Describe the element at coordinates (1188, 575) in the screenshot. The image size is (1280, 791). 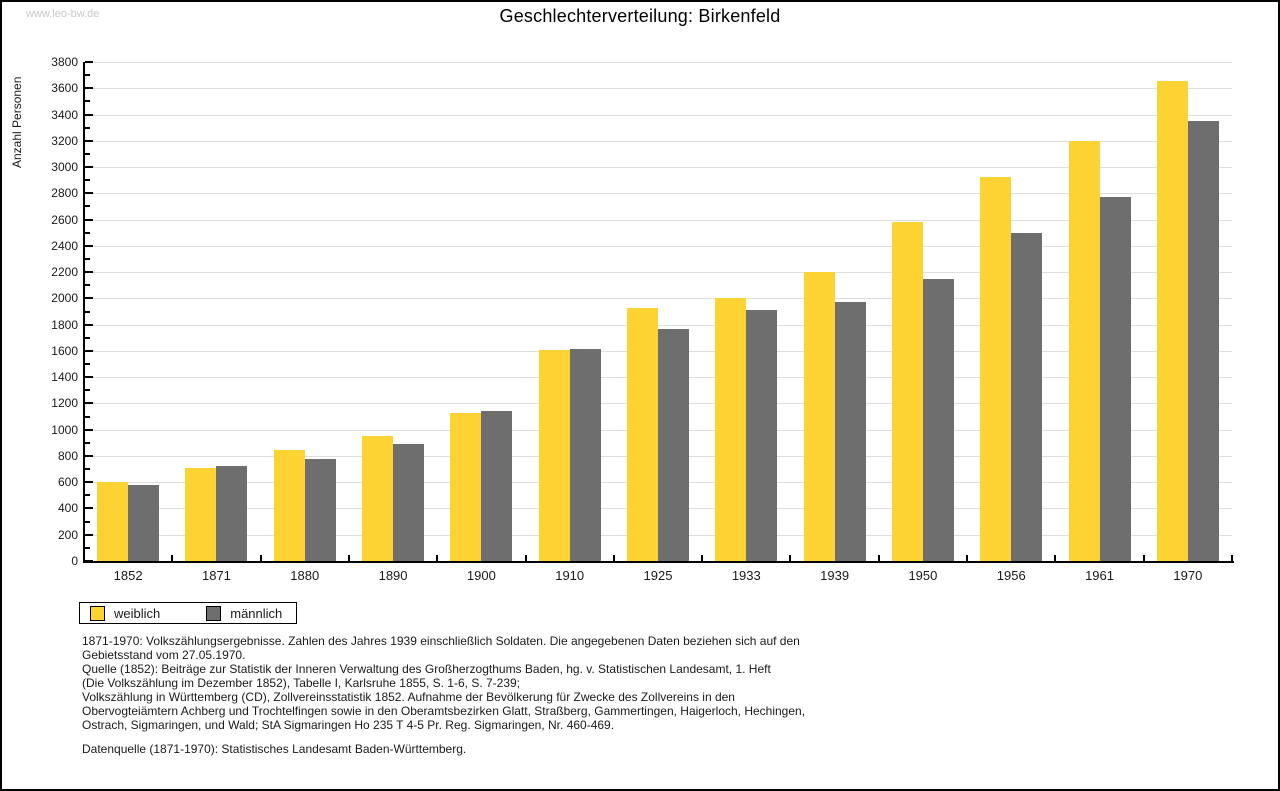
I see `x-tick-label-1970: 1970` at that location.